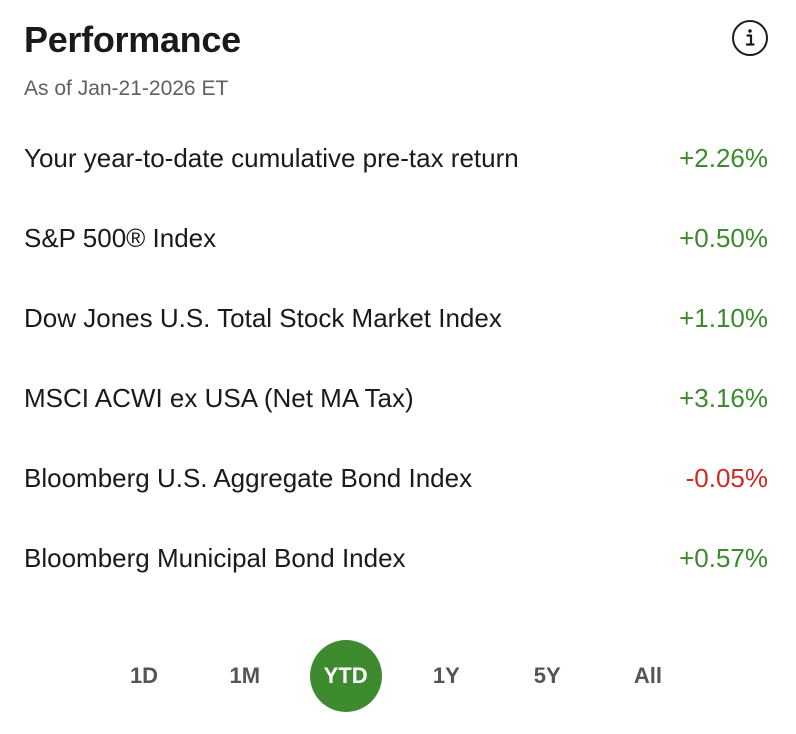 The height and width of the screenshot is (734, 796). I want to click on period-5y-button: 5Y, so click(547, 675).